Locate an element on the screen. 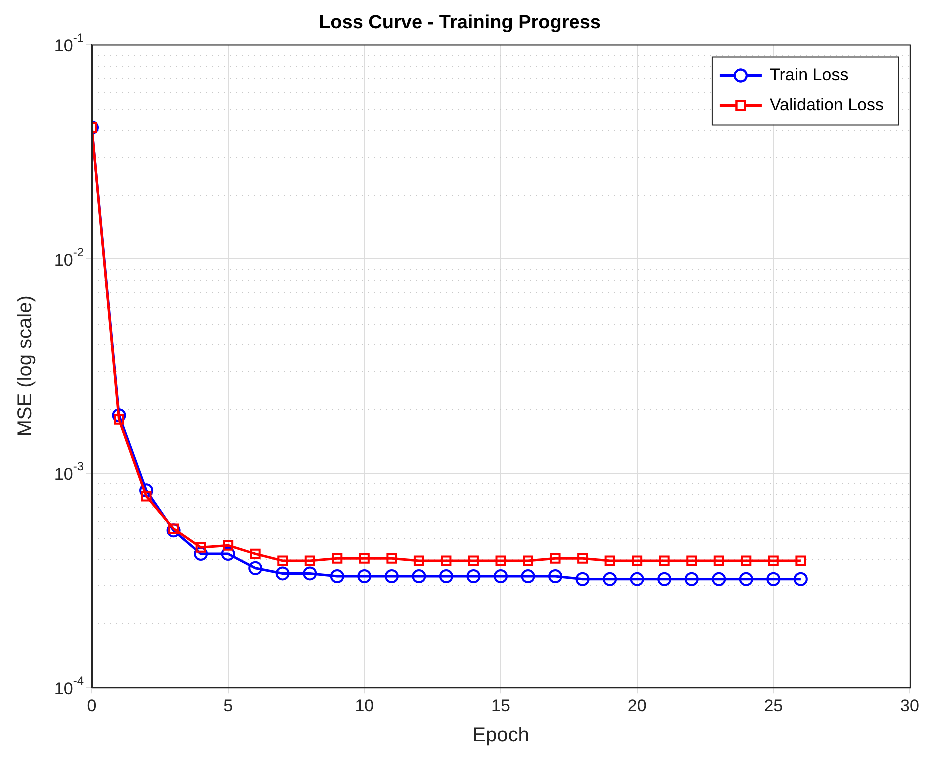 This screenshot has width=926, height=760. x-tick-label: 25 is located at coordinates (774, 706).